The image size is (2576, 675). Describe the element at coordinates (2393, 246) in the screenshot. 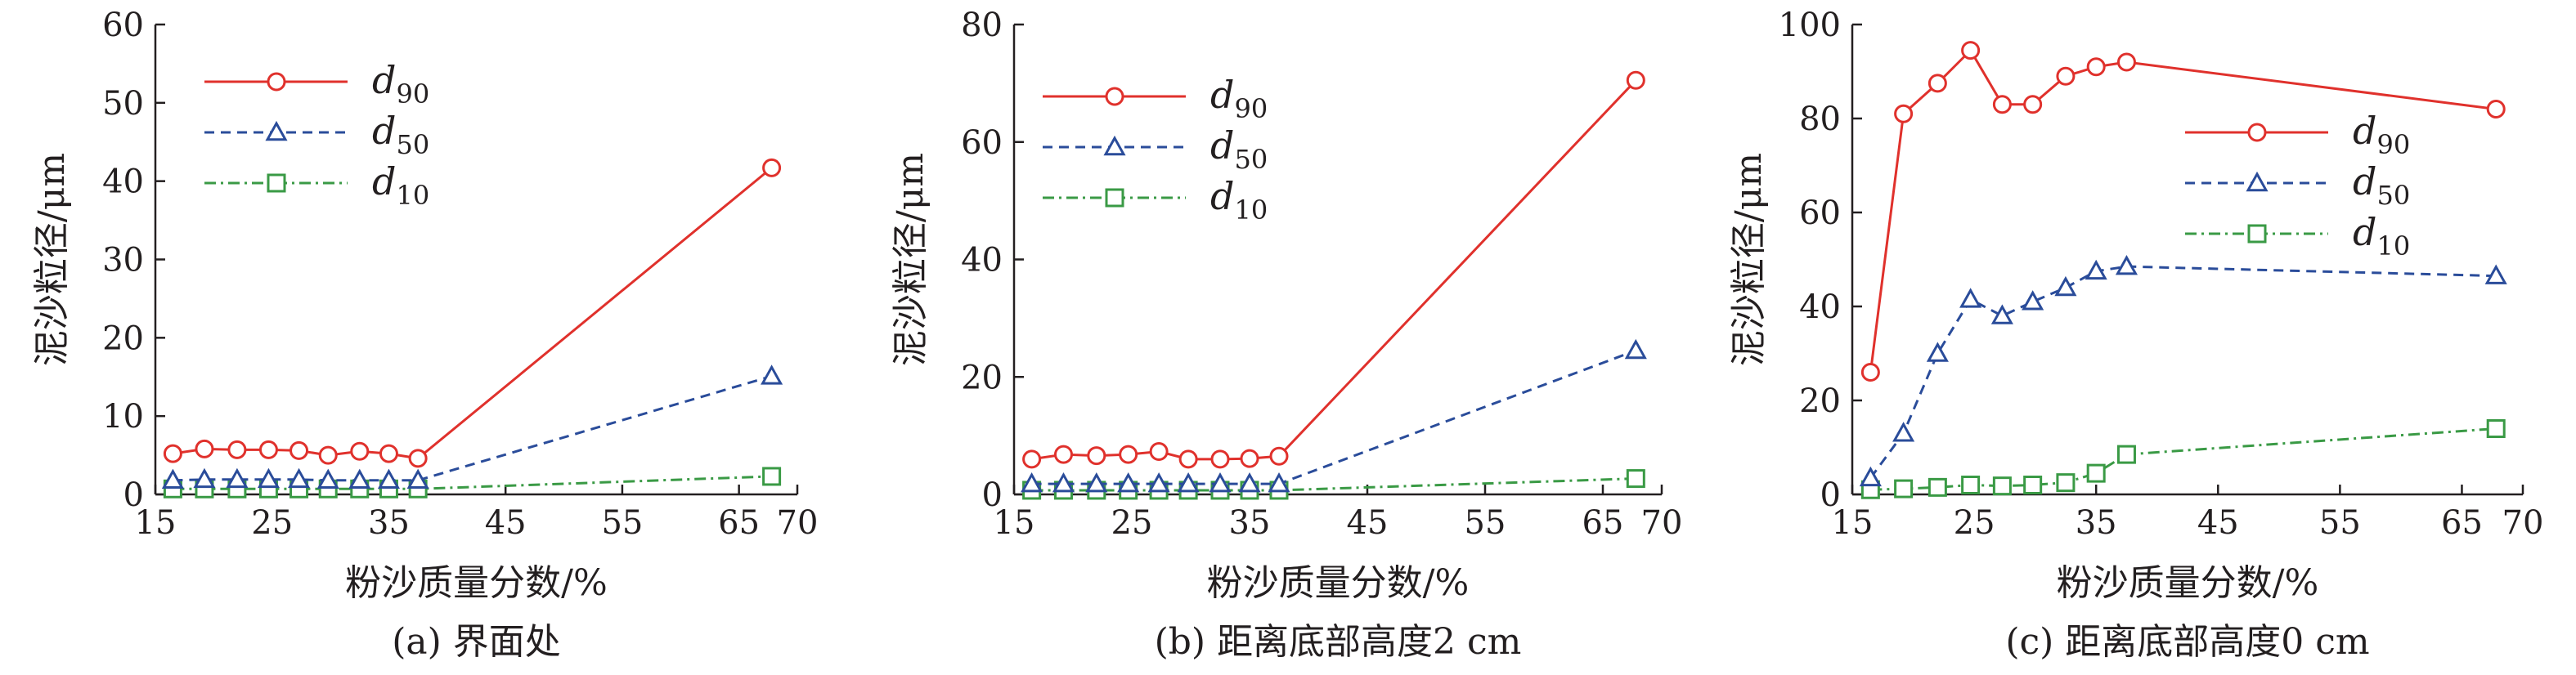

I see `legend-subscript: 10` at that location.